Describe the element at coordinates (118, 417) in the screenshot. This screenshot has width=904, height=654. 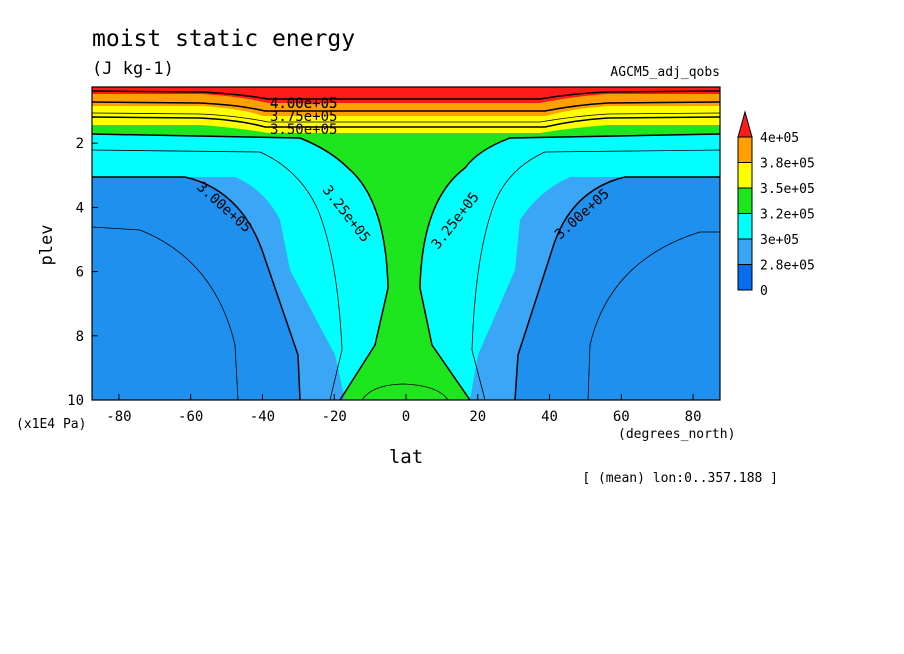
I see `x-tick-label: -80` at that location.